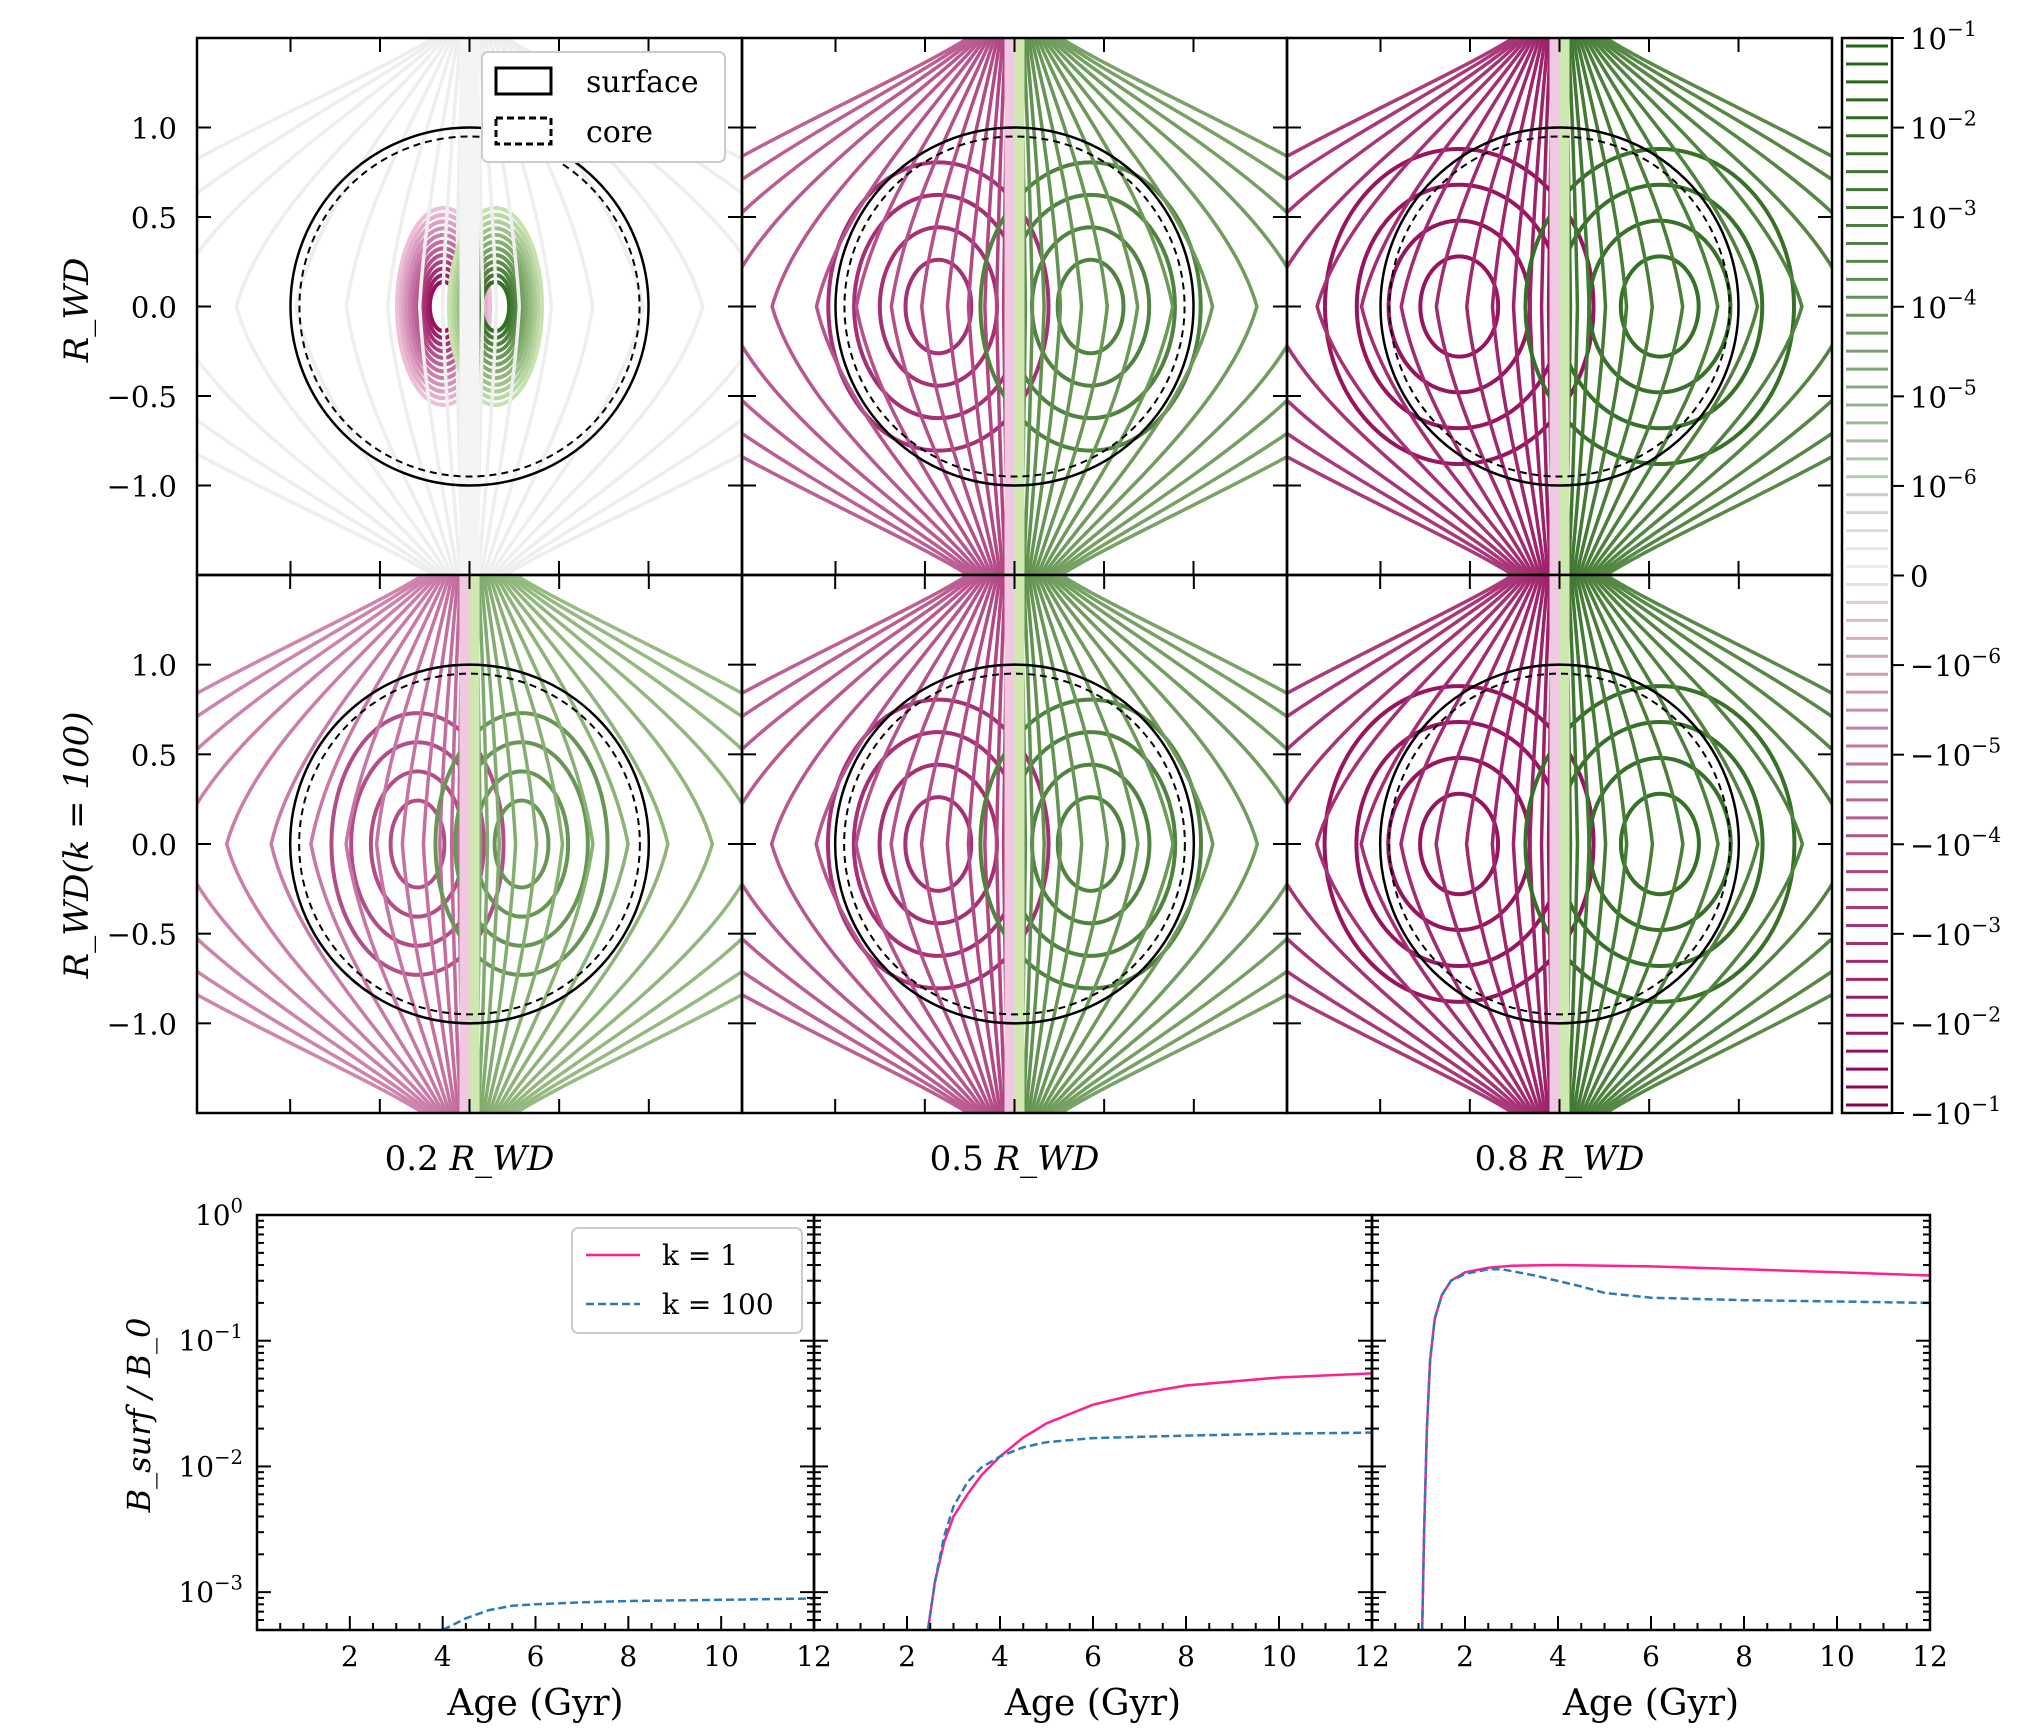  Describe the element at coordinates (1943, 36) in the screenshot. I see `colorbar-tick-label: 10⁻¹` at that location.